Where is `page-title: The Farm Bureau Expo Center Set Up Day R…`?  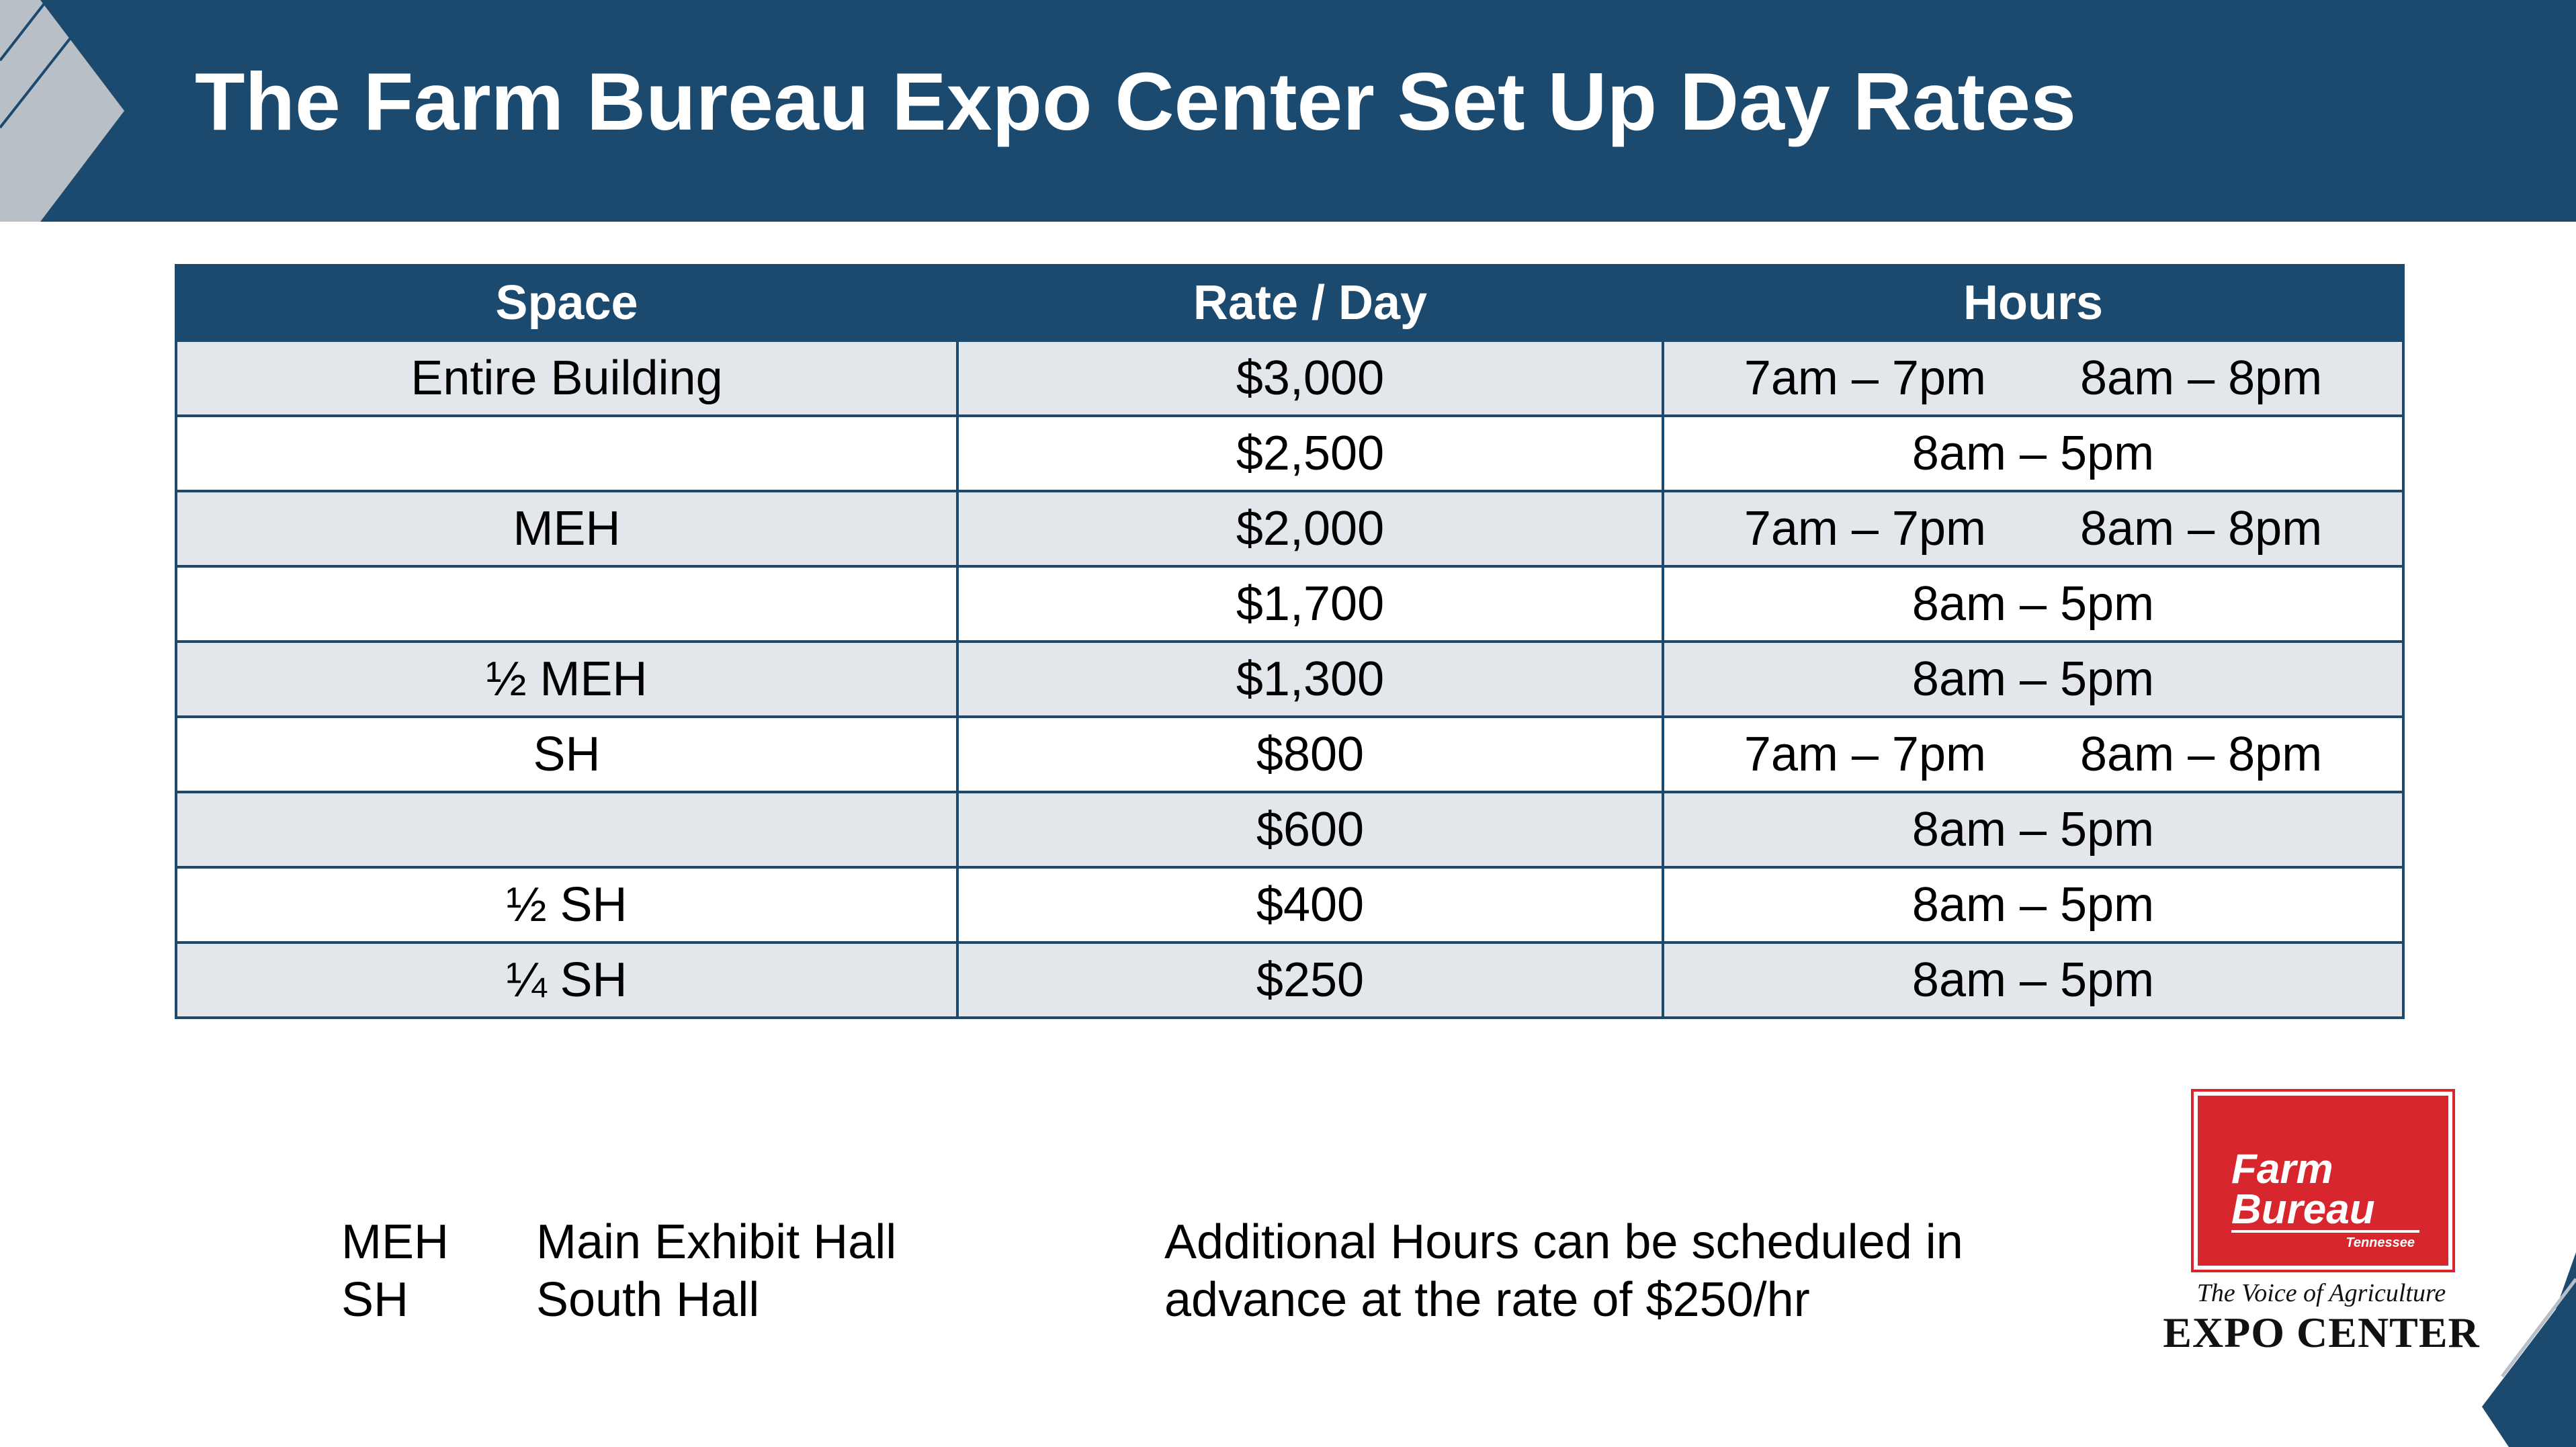
page-title: The Farm Bureau Expo Center Set Up Day R… is located at coordinates (1135, 101).